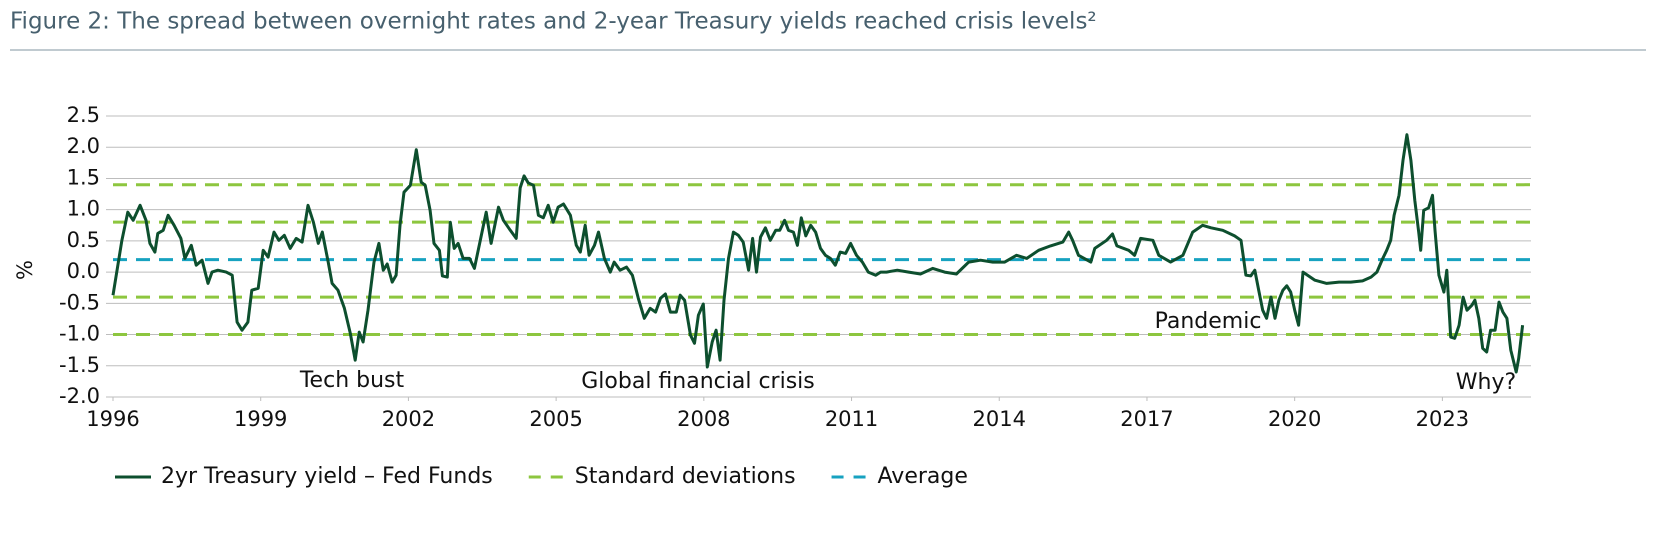 The height and width of the screenshot is (545, 1656). I want to click on y-tick-label: 2.5, so click(83, 115).